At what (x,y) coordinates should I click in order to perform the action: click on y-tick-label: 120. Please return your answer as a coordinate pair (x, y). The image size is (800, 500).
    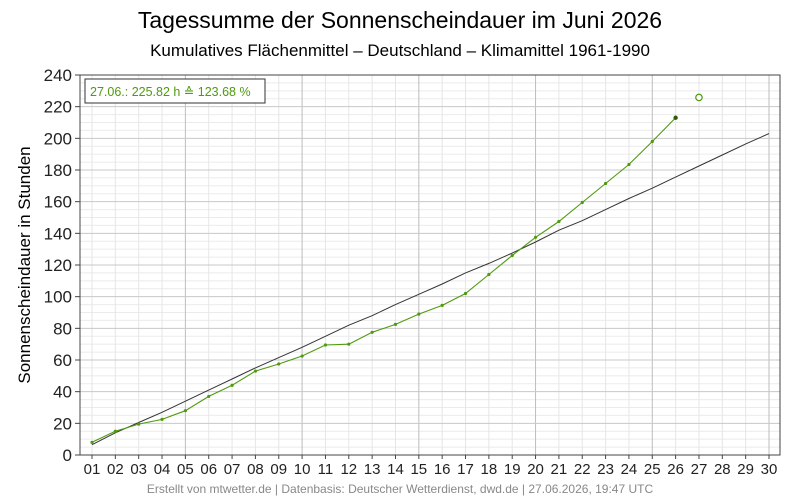
    Looking at the image, I should click on (58, 265).